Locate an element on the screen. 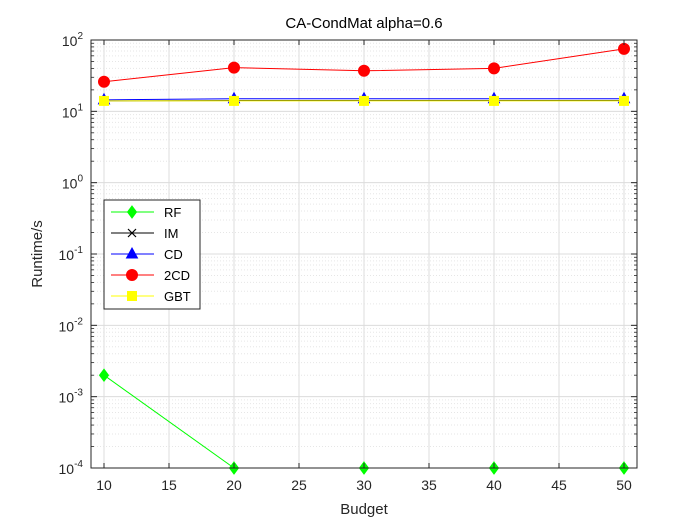 The height and width of the screenshot is (526, 700). y-tick-label: 10⁻¹ is located at coordinates (71, 254).